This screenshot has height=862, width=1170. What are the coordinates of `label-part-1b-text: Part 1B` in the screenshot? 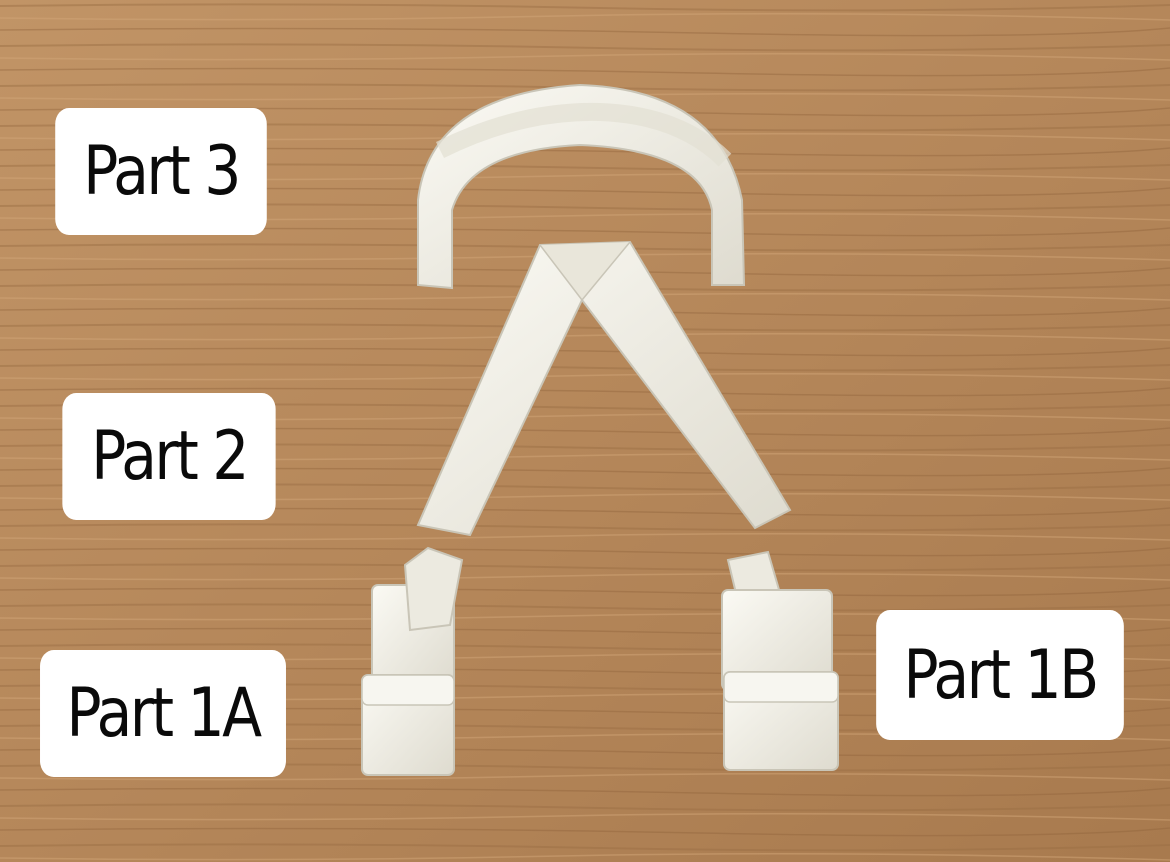 It's located at (1001, 675).